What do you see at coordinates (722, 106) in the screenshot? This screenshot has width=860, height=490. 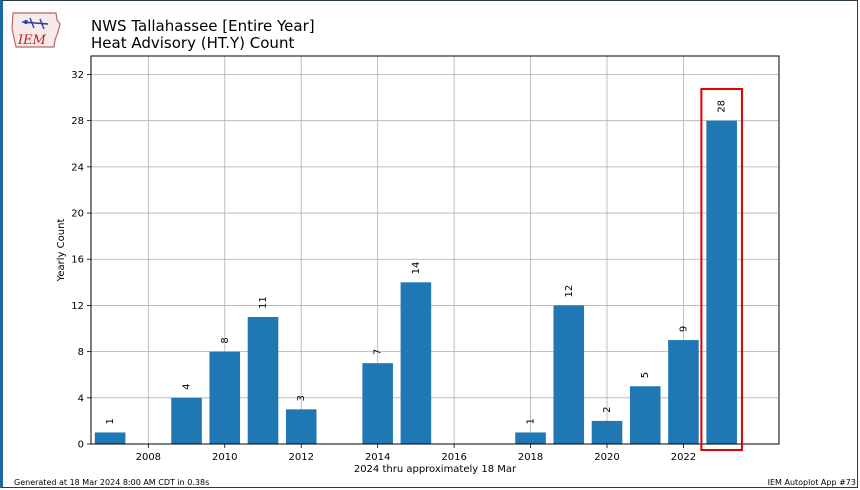 I see `bar-value-label: 28` at bounding box center [722, 106].